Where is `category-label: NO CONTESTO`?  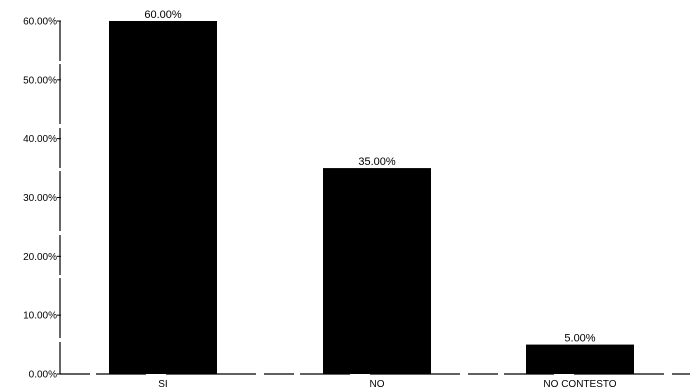
category-label: NO CONTESTO is located at coordinates (579, 384).